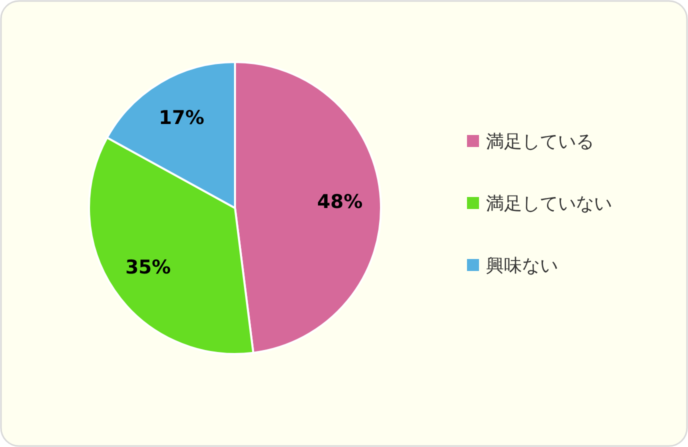 This screenshot has width=688, height=447. What do you see at coordinates (549, 203) in the screenshot?
I see `legend-label: 満足していない` at bounding box center [549, 203].